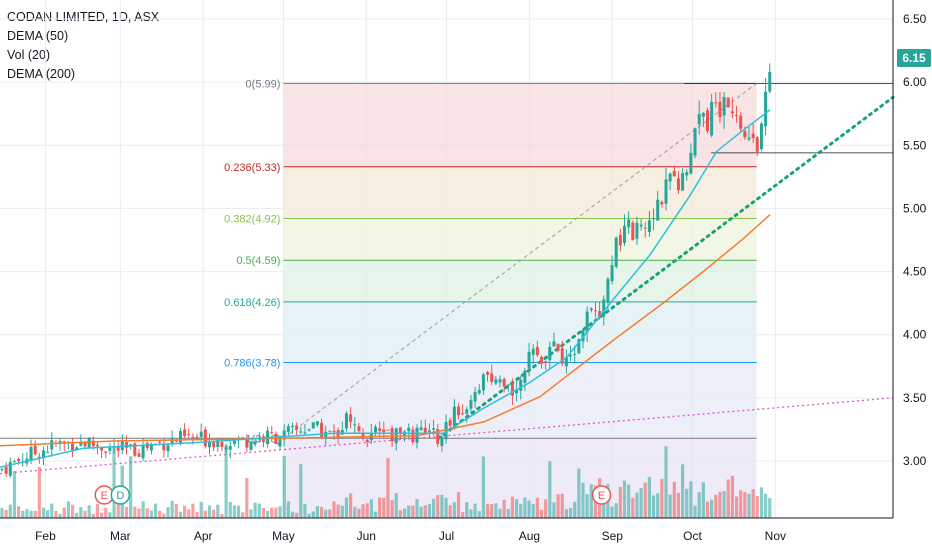 This screenshot has width=932, height=550. What do you see at coordinates (41, 74) in the screenshot?
I see `indicator-dema-200: DEMA (200)` at bounding box center [41, 74].